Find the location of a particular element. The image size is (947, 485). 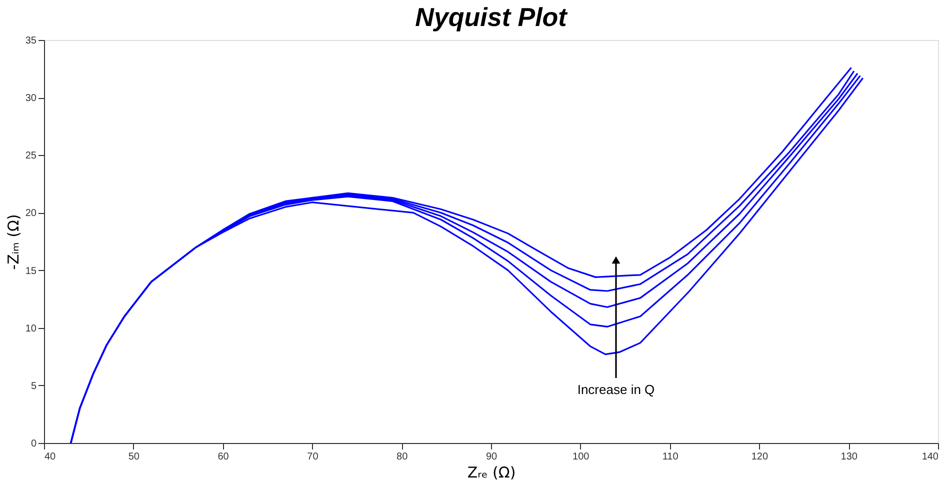

y-tick-label: 35 is located at coordinates (31, 41).